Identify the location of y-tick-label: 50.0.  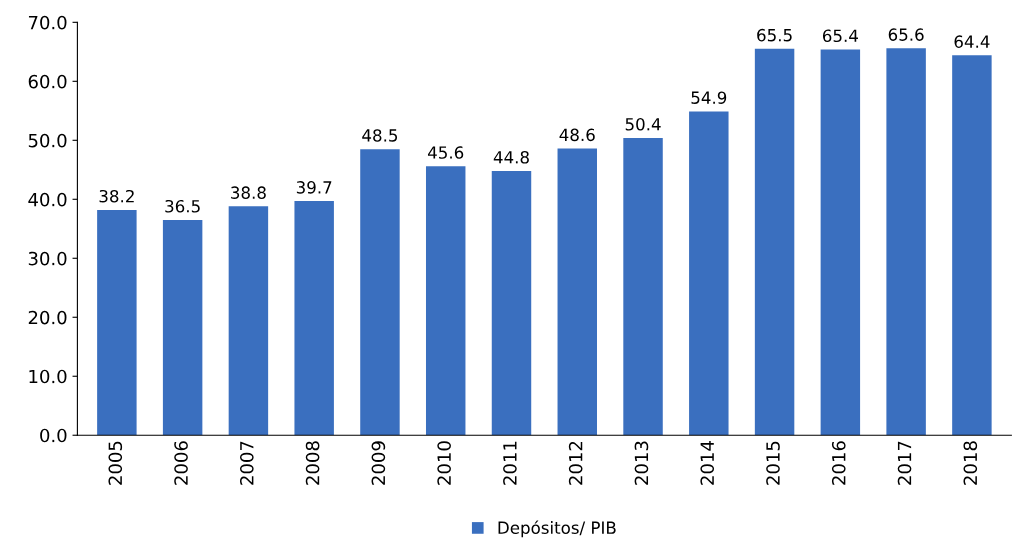
(47, 140).